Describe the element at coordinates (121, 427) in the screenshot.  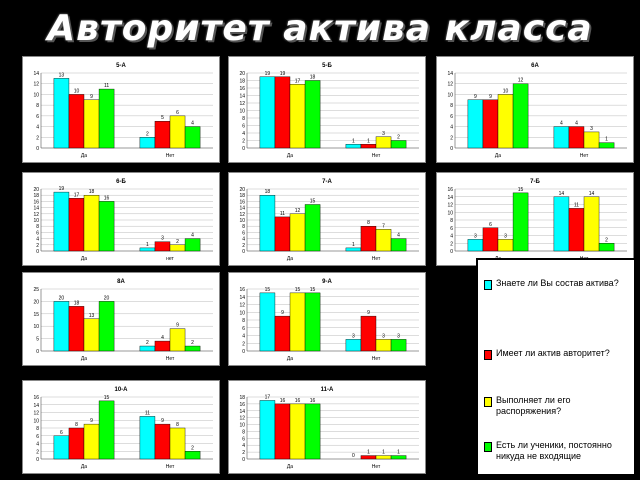
I see `chart-10a: 10-А 0 2 4 6 8 10 12 14 16 6 8 9 15 Да 11 9 8 2 Нет` at that location.